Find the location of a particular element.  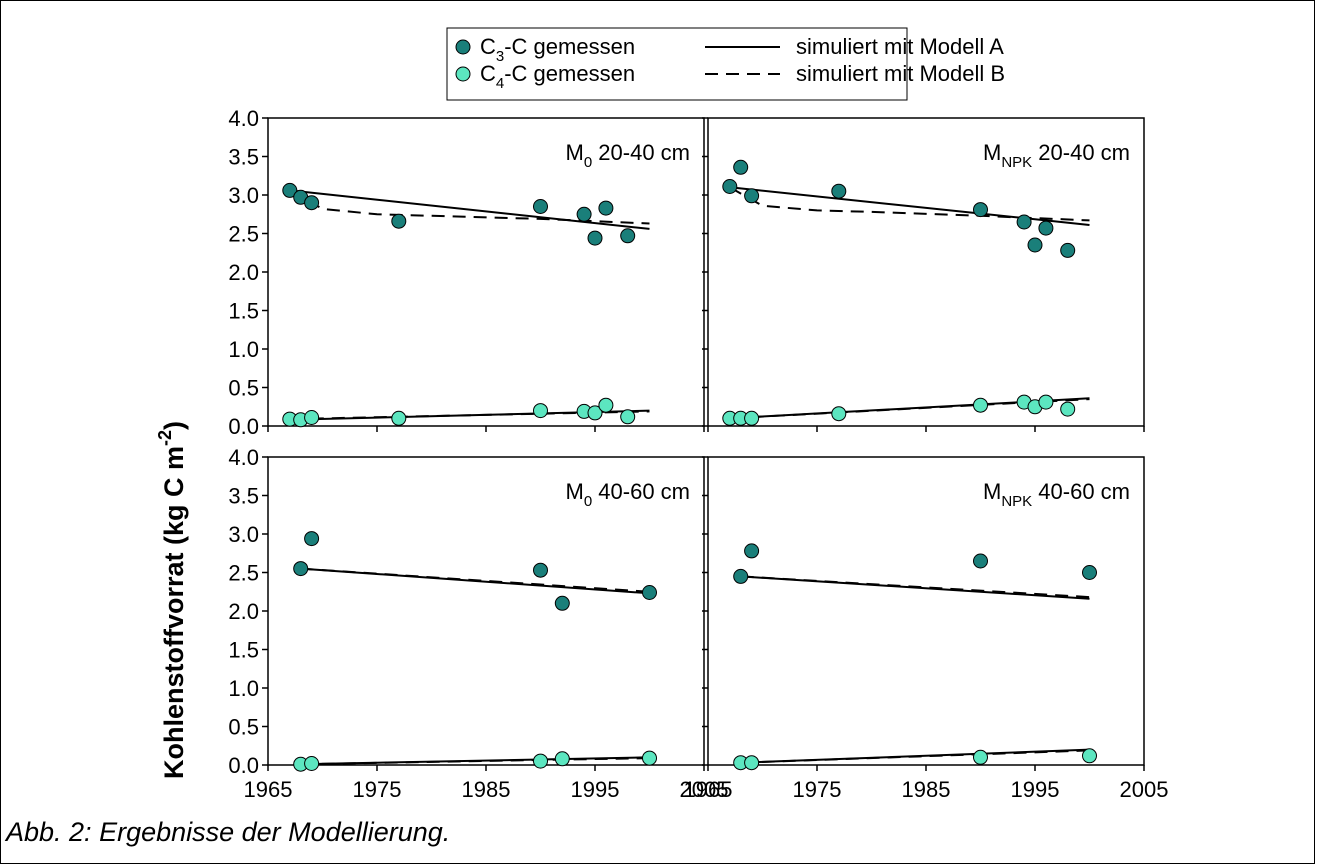

panel-bottom-right: 1965 1975 1985 1995 2005 MNPK 40-60 cm is located at coordinates (926, 629).